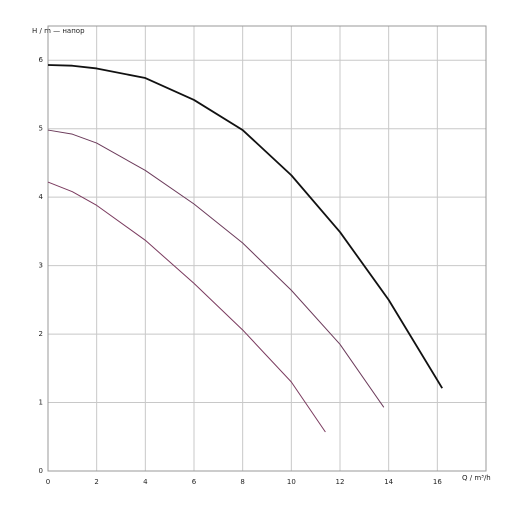  I want to click on y-axis-label: H / m — напор, so click(58, 31).